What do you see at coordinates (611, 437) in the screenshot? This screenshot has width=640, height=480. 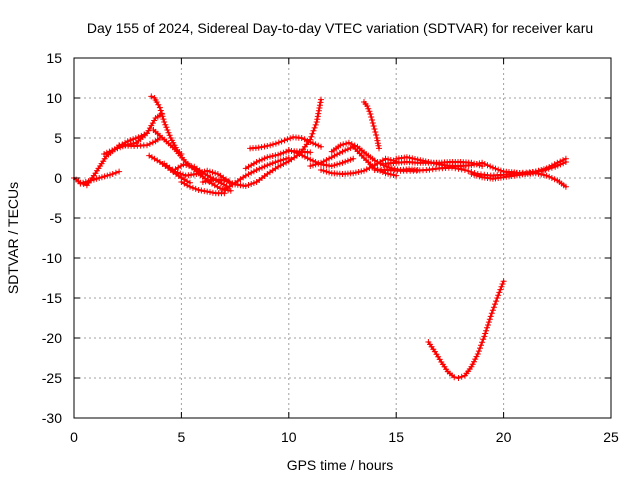 I see `x-tick-label: 25` at bounding box center [611, 437].